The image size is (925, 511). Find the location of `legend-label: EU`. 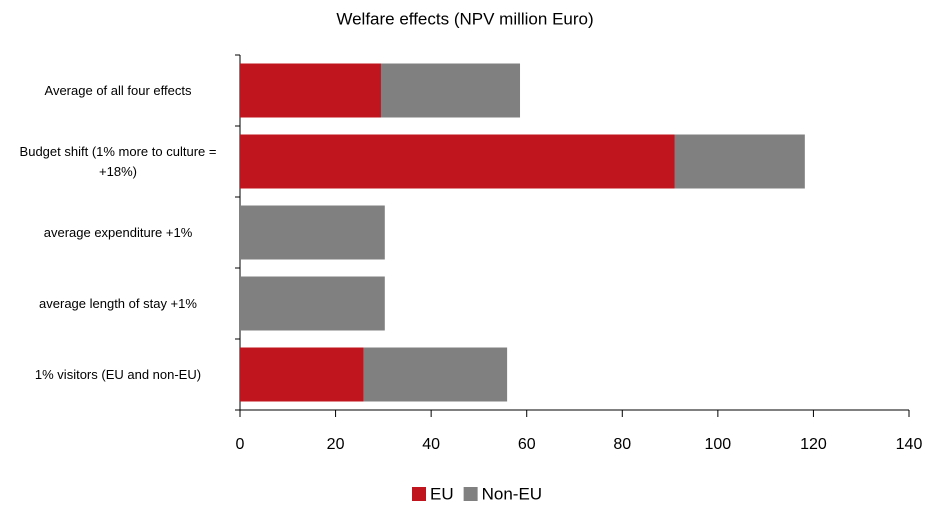

legend-label: EU is located at coordinates (442, 493).